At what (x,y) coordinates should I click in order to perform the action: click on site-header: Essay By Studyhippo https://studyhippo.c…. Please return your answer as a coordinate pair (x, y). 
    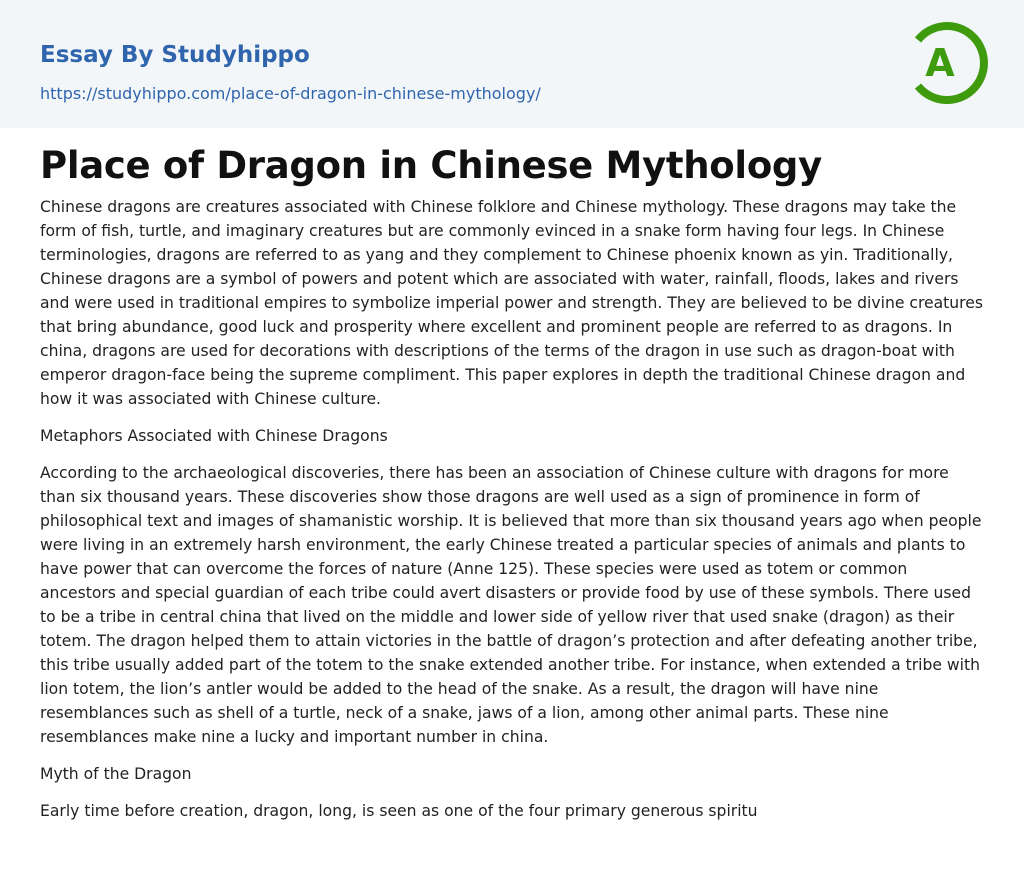
    Looking at the image, I should click on (512, 64).